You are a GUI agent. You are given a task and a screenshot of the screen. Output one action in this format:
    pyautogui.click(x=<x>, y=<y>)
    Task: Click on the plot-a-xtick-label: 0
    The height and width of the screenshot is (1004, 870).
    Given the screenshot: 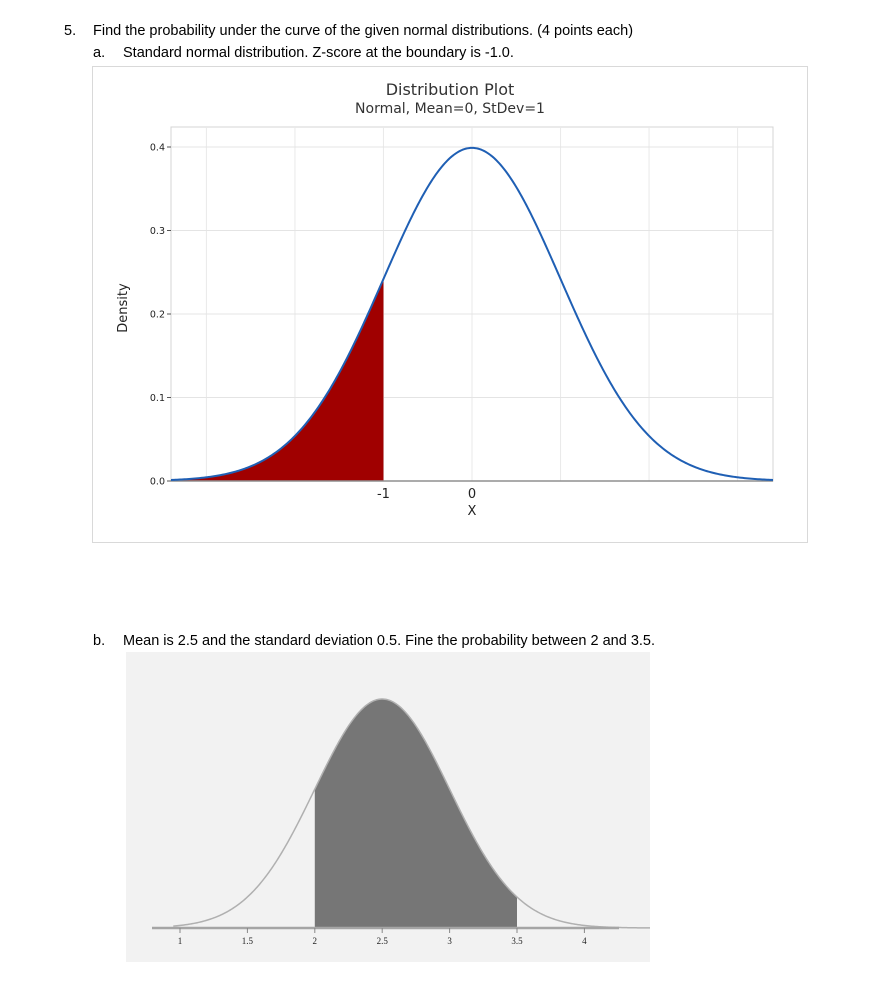 What is the action you would take?
    pyautogui.click(x=472, y=494)
    